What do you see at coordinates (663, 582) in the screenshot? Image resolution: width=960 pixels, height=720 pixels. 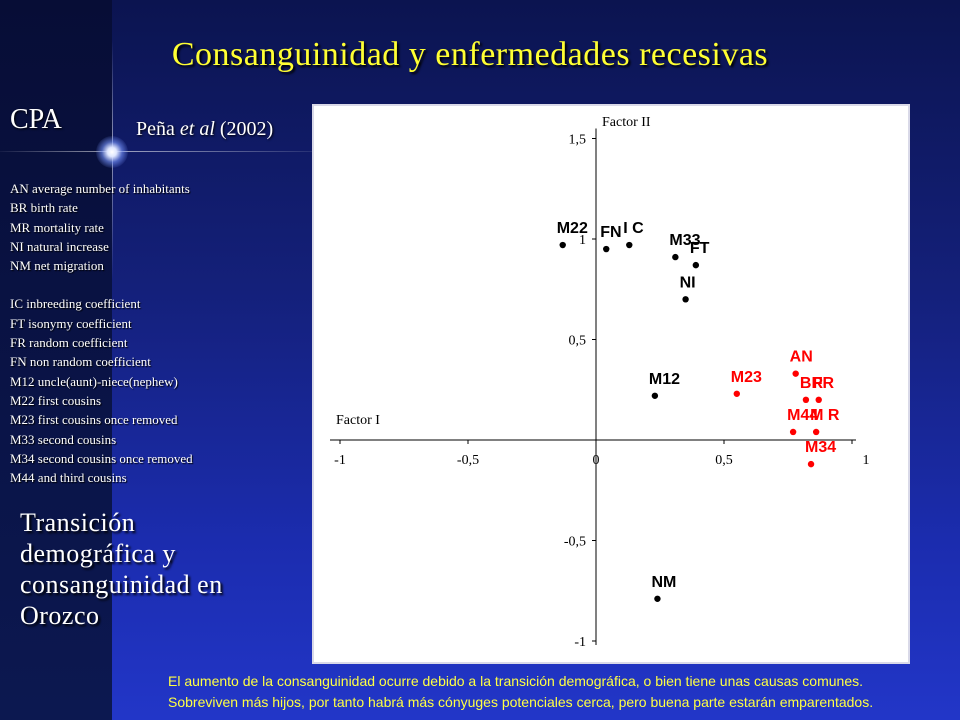 I see `data-point-label: NM` at bounding box center [663, 582].